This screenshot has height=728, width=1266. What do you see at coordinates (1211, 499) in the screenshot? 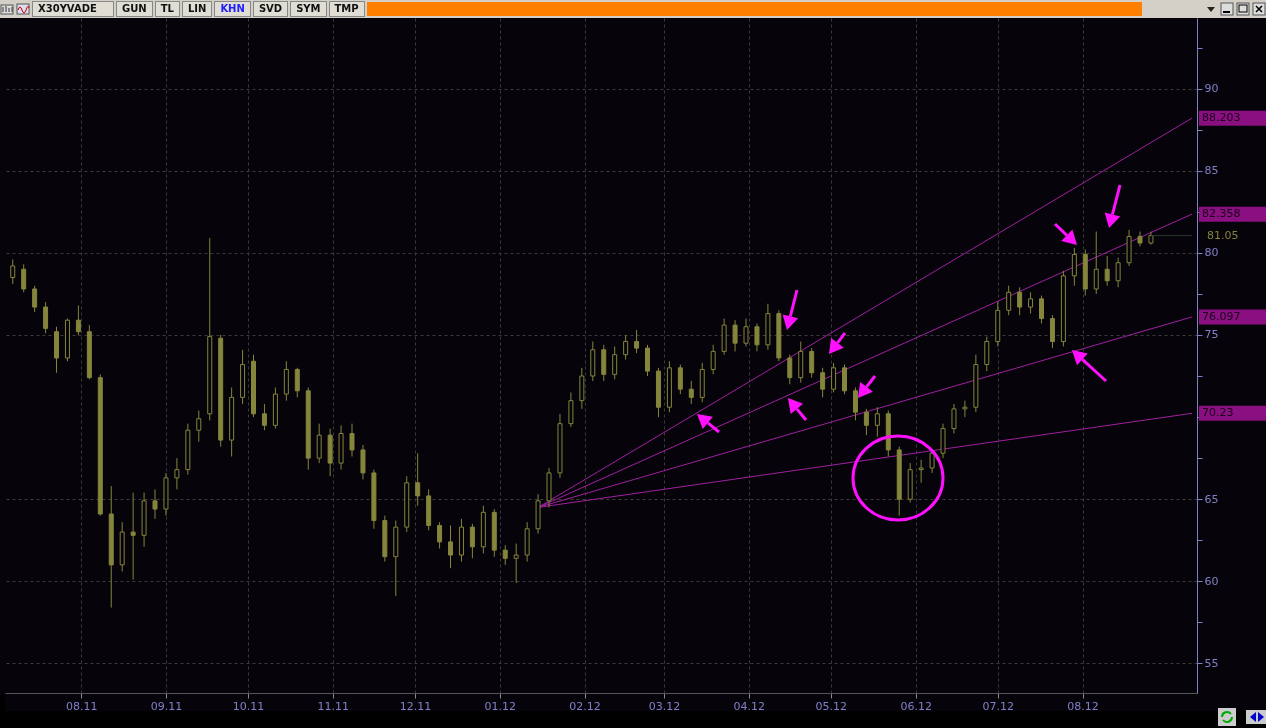
I see `y-tick-label: 65` at bounding box center [1211, 499].